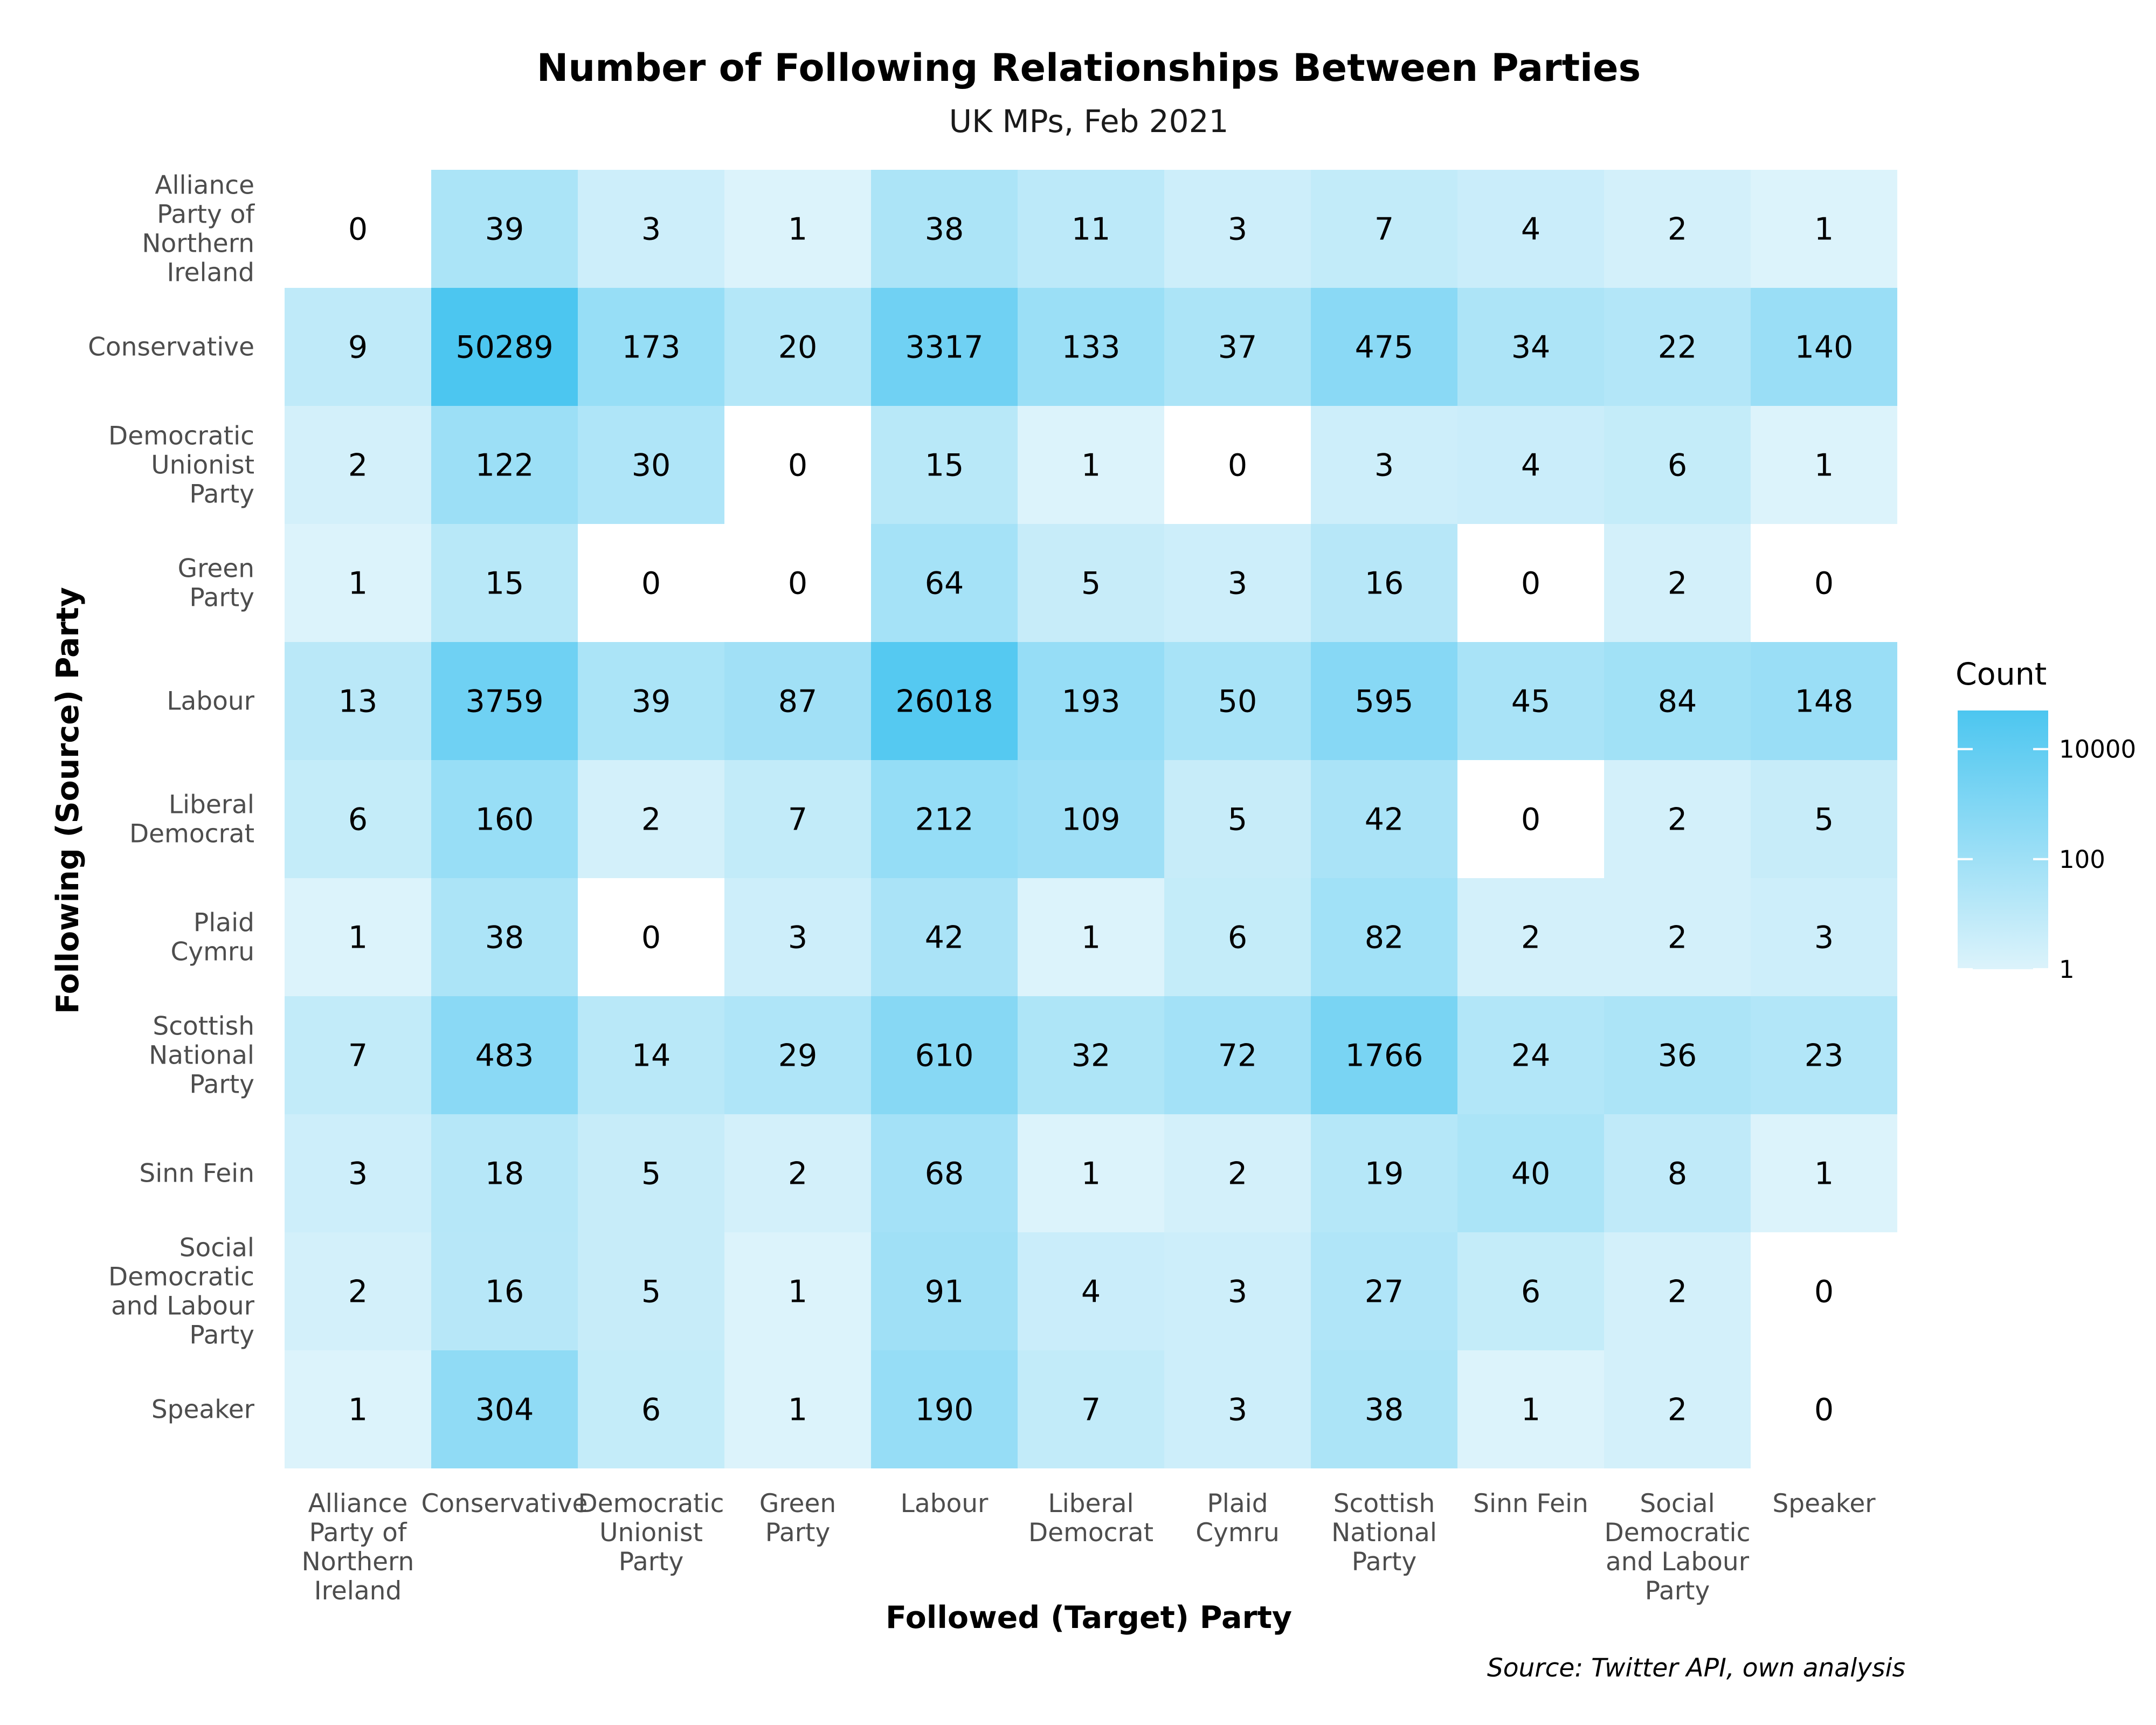  I want to click on cell-value-label: 212, so click(944, 820).